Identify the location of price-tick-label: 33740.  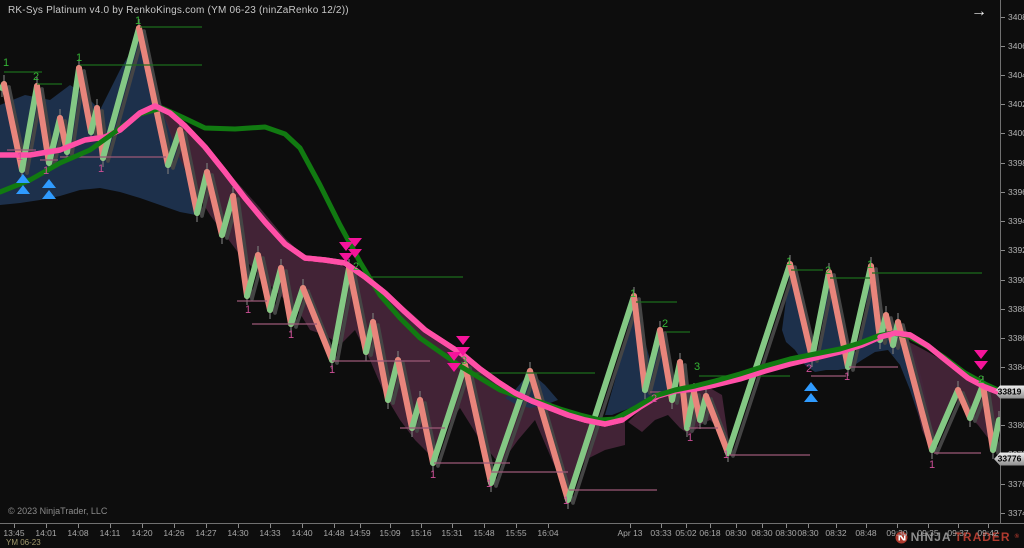
(1016, 513).